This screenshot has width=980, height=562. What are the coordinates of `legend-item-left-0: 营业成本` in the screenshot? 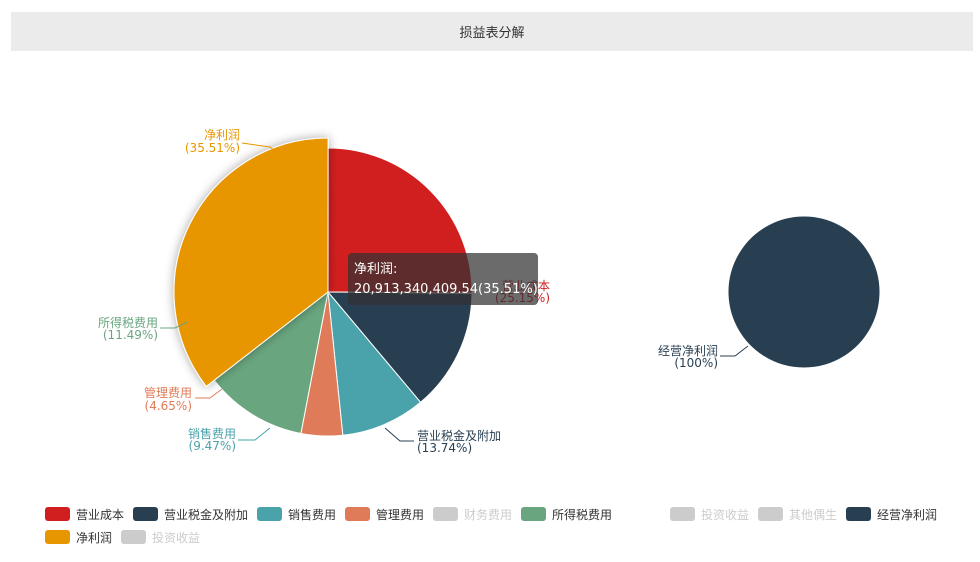 It's located at (85, 514).